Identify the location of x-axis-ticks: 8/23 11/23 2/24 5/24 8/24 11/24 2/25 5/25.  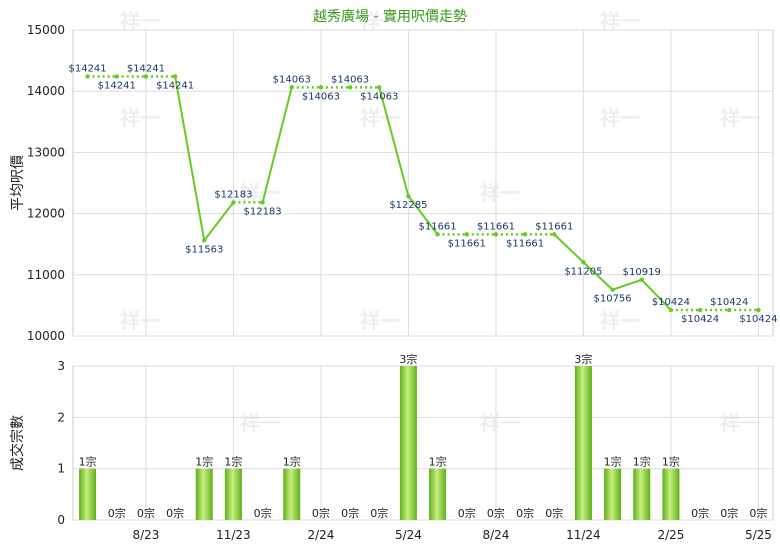
(451, 535).